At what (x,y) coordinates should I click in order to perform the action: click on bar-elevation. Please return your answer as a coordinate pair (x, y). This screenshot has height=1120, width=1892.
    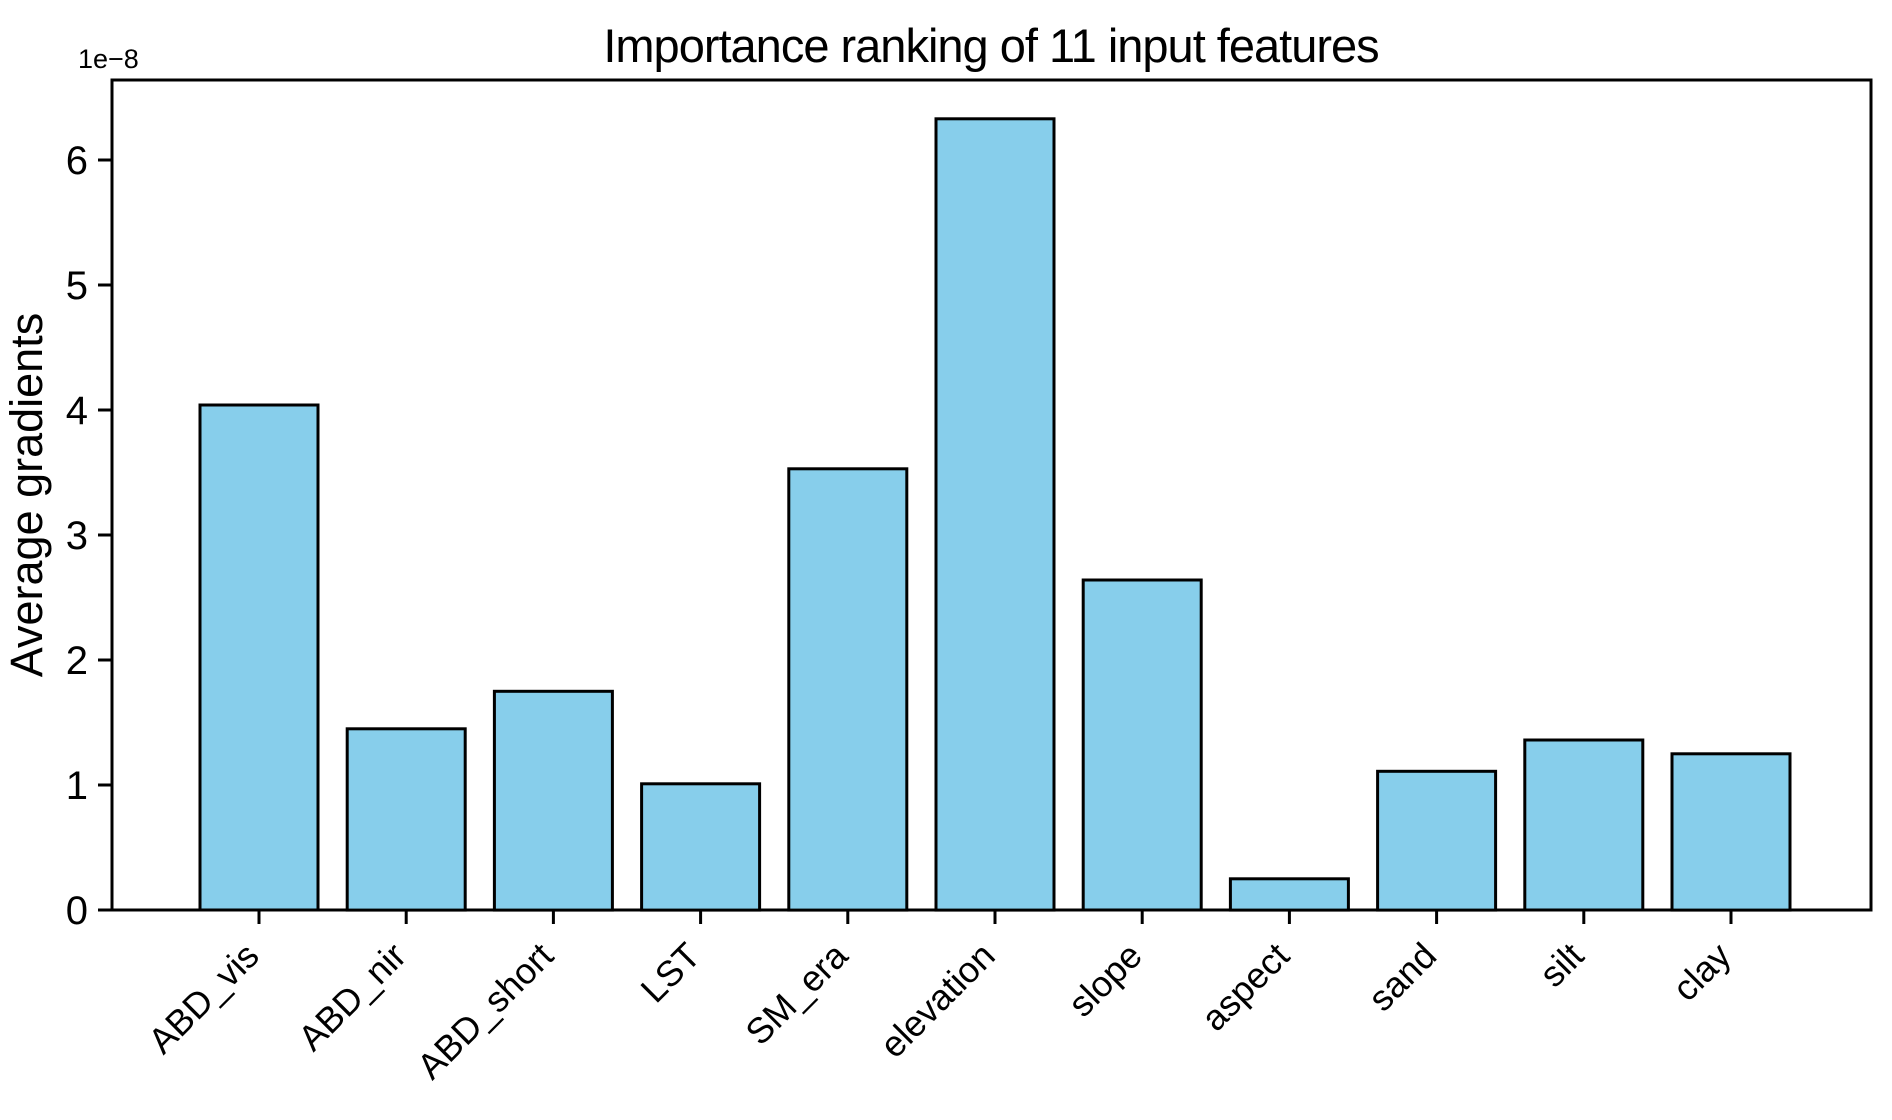
    Looking at the image, I should click on (995, 514).